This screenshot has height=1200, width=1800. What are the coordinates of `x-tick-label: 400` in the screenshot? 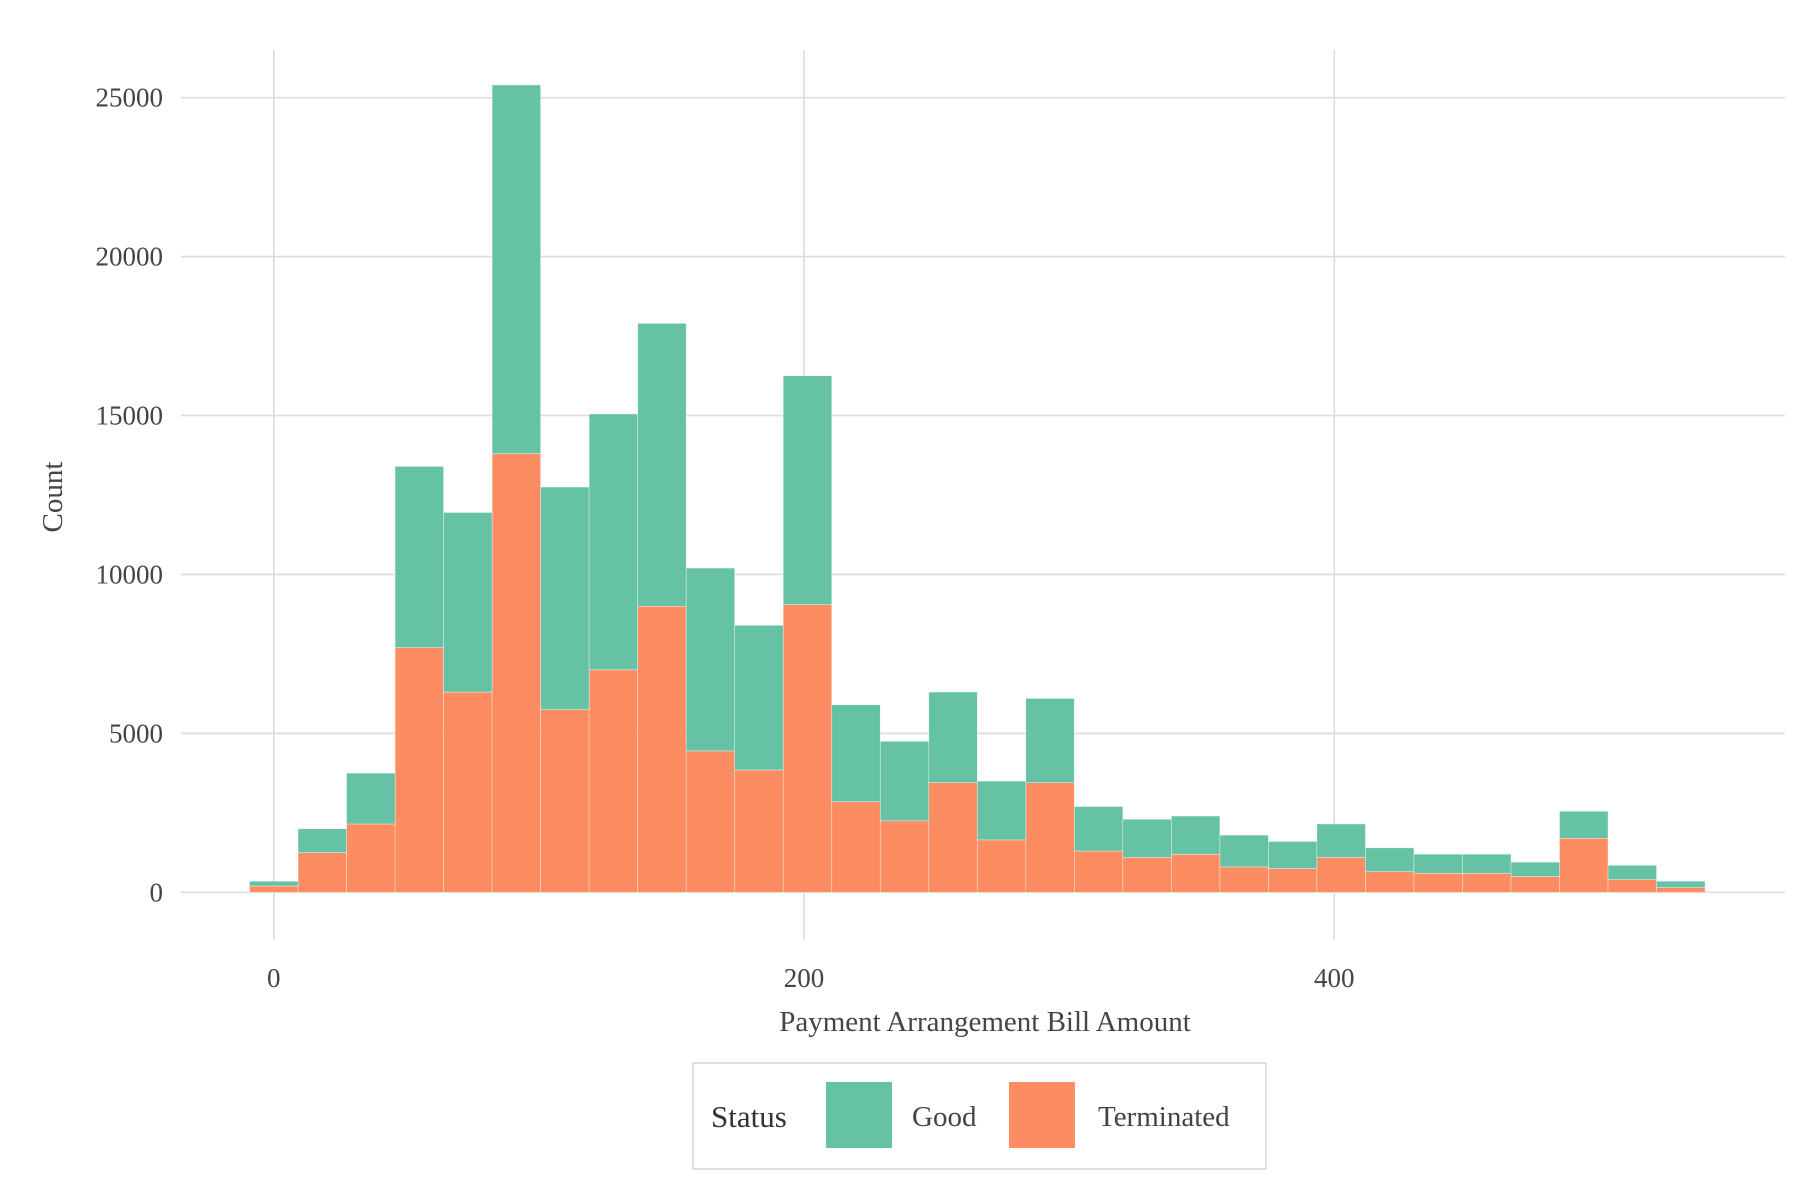 It's located at (1334, 978).